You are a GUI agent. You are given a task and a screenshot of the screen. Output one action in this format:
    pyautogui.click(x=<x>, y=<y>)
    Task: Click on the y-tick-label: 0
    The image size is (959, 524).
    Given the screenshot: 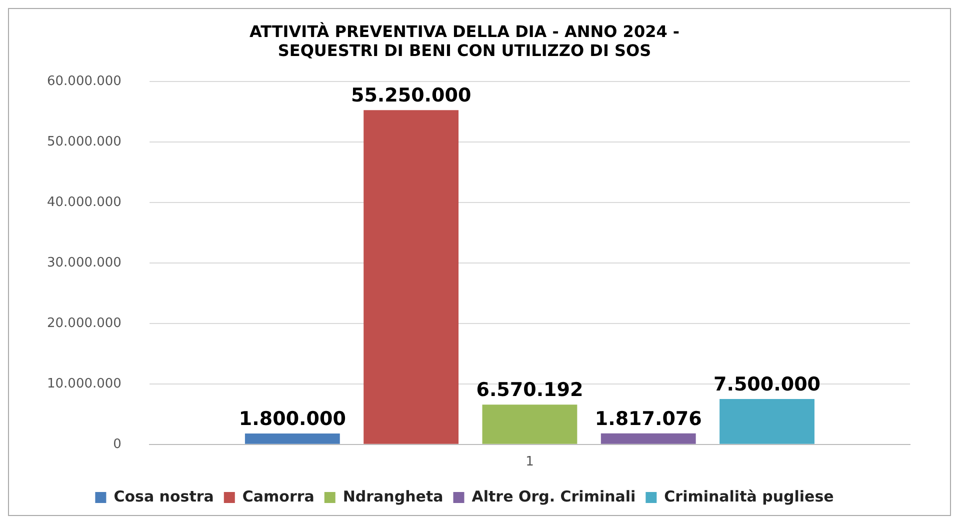 What is the action you would take?
    pyautogui.click(x=117, y=444)
    